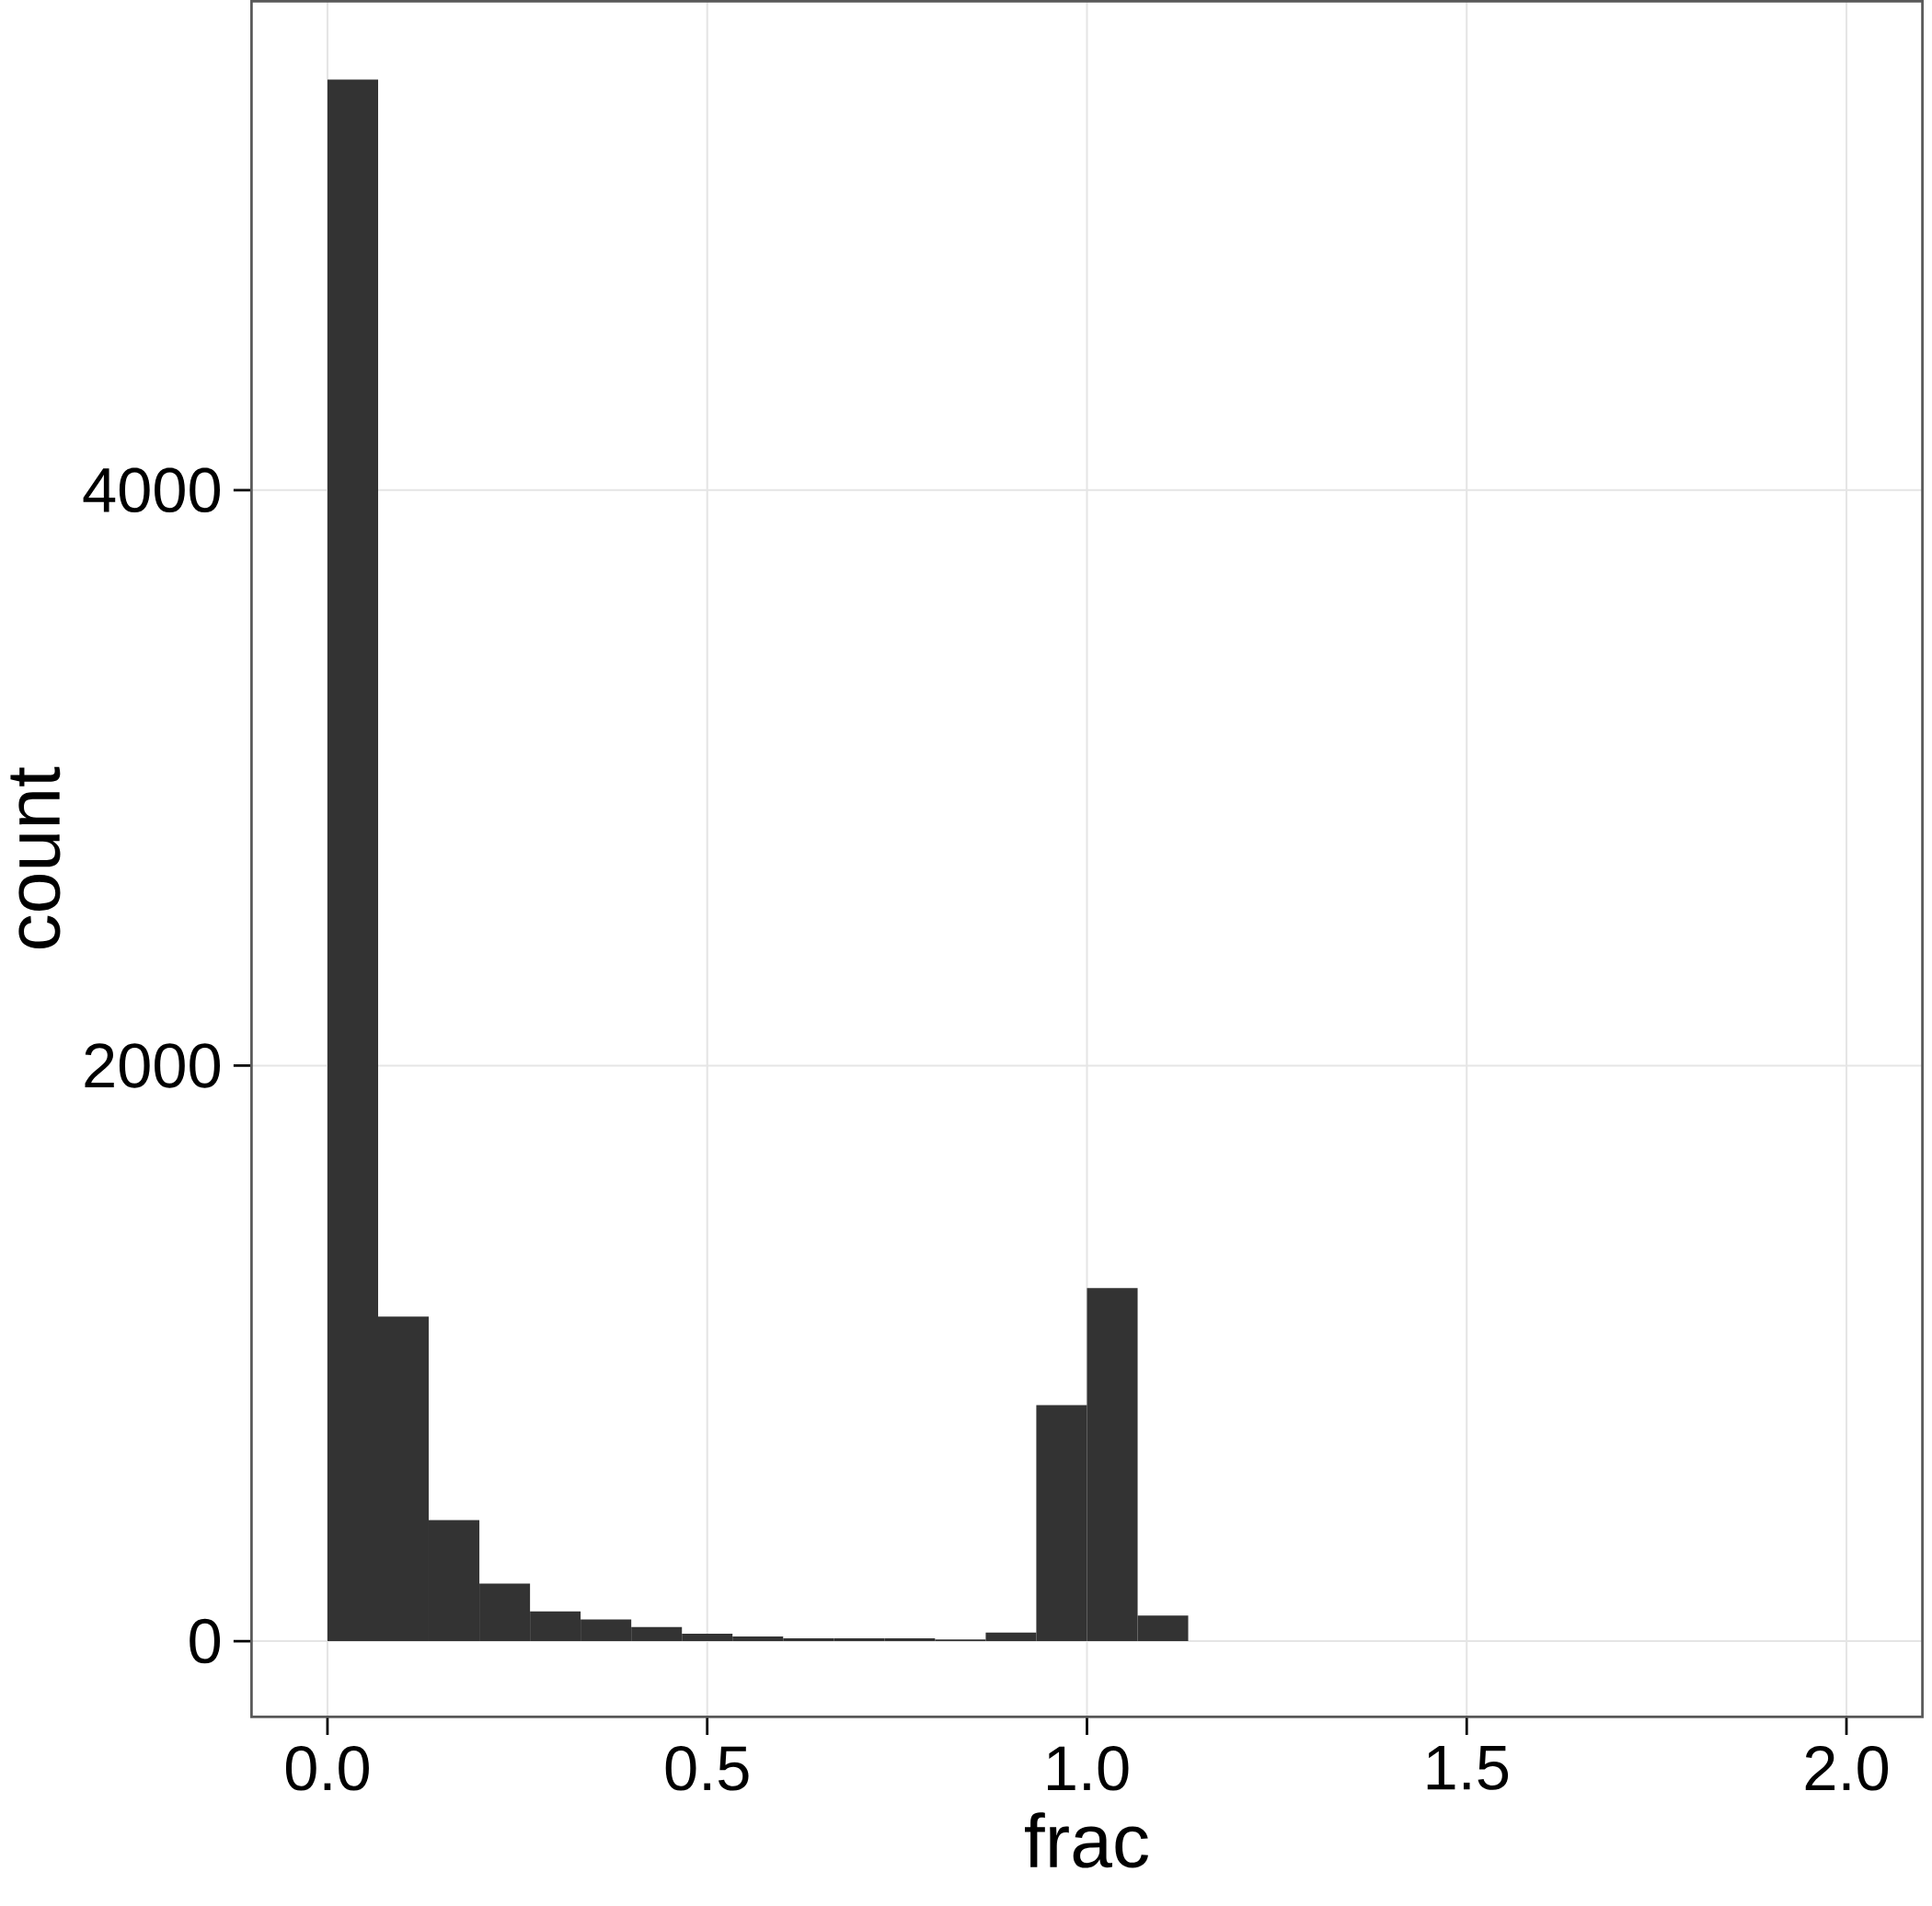  What do you see at coordinates (151, 490) in the screenshot?
I see `y-tick-label: 4000` at bounding box center [151, 490].